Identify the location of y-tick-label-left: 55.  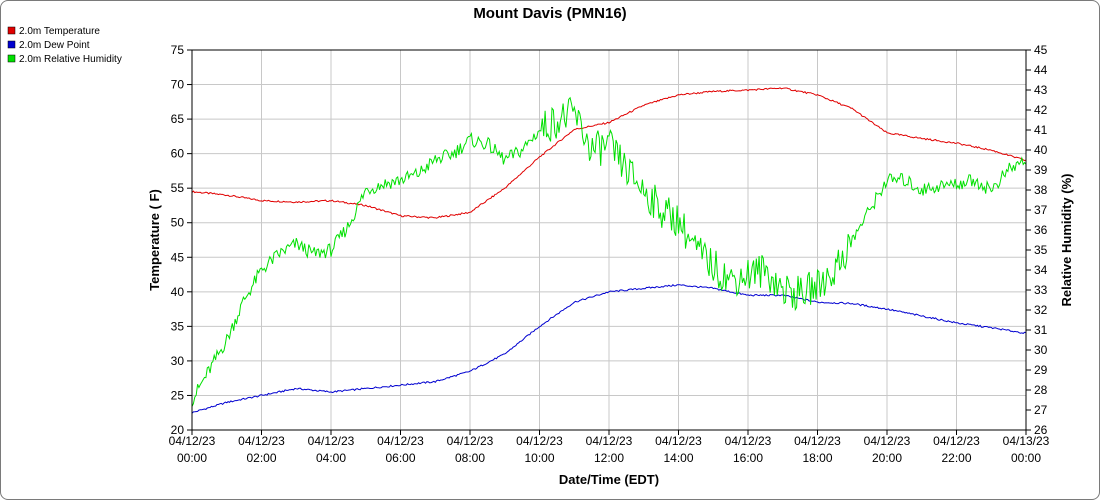
(178, 188).